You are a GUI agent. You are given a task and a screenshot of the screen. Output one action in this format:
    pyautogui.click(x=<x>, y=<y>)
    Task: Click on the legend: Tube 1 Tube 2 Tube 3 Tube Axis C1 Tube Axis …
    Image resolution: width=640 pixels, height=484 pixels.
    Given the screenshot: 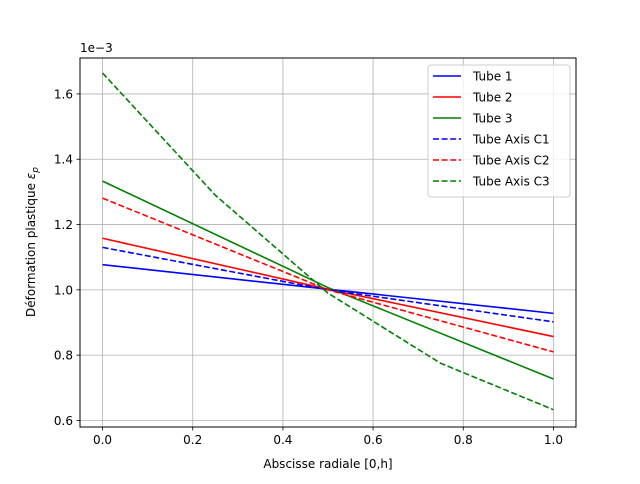 What is the action you would take?
    pyautogui.click(x=499, y=131)
    